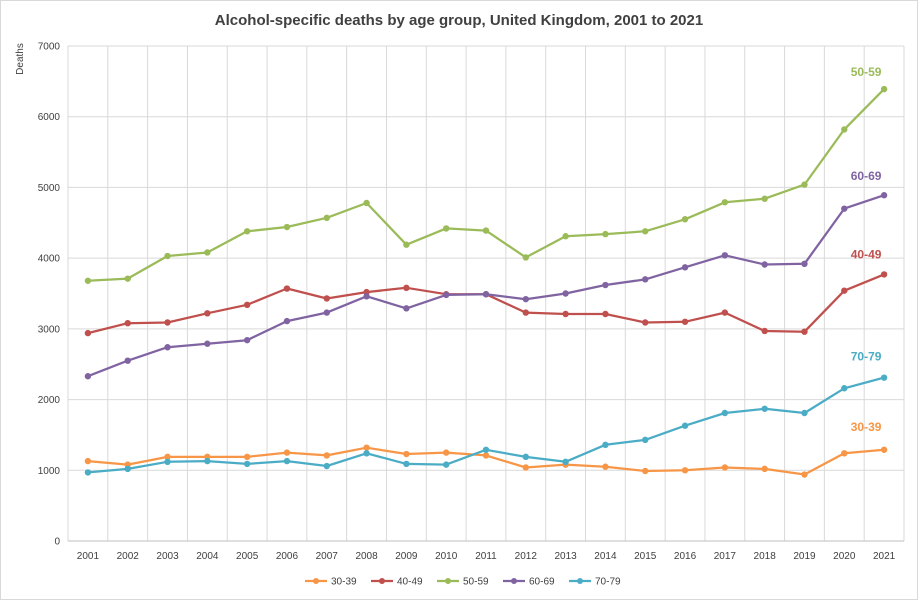 The image size is (918, 600). I want to click on x-tick-label: 2015, so click(645, 556).